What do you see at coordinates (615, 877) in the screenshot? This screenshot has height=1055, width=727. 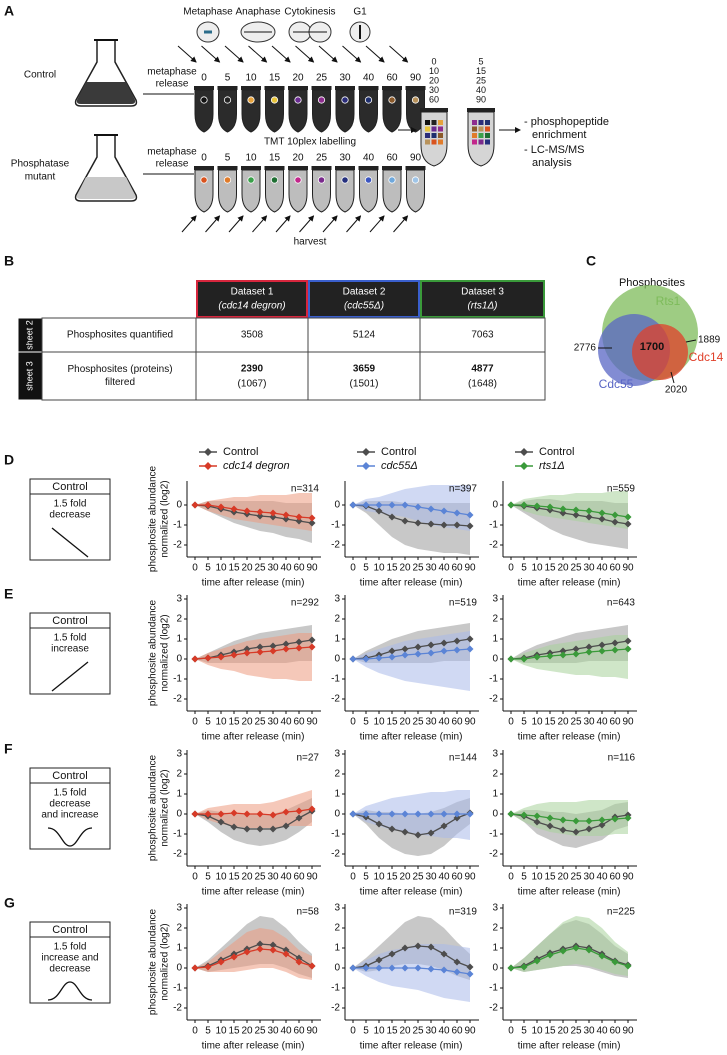 I see `x-tick-label: 60` at bounding box center [615, 877].